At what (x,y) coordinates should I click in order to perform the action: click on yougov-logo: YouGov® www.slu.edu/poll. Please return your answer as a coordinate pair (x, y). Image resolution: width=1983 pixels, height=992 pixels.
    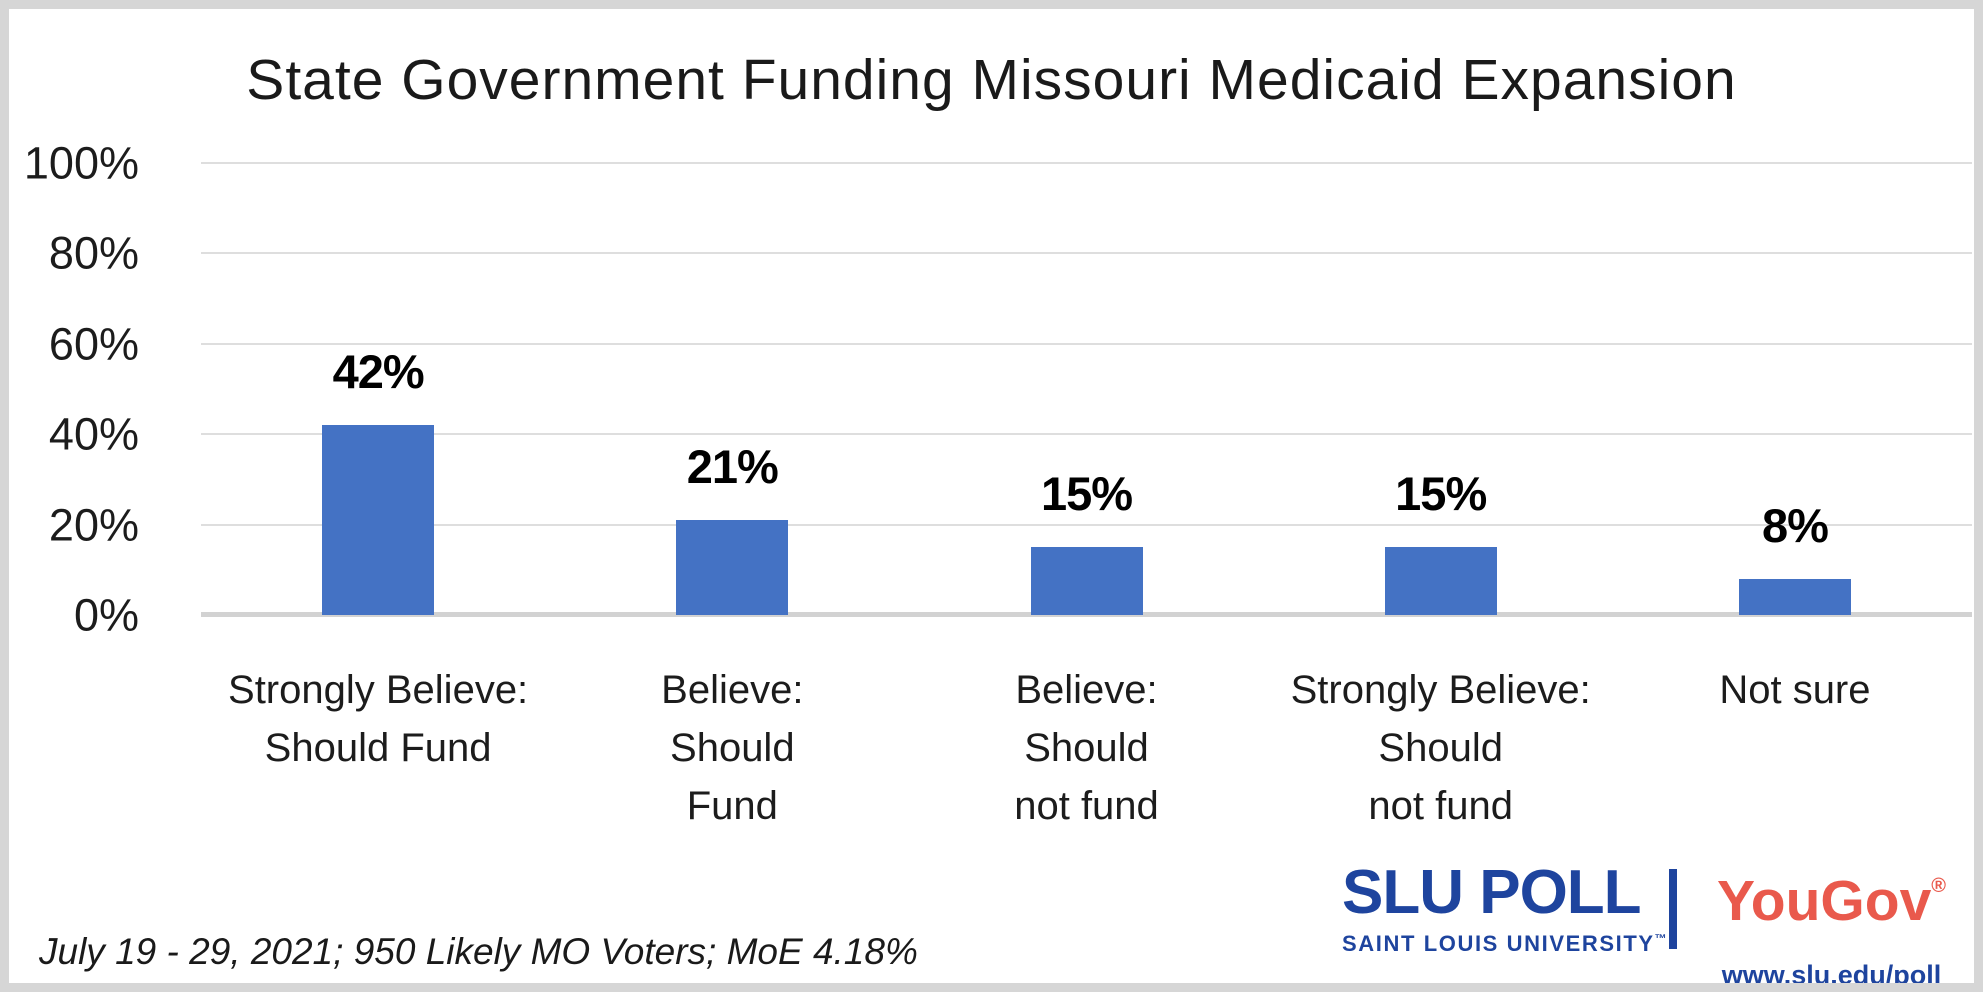
    Looking at the image, I should click on (1831, 929).